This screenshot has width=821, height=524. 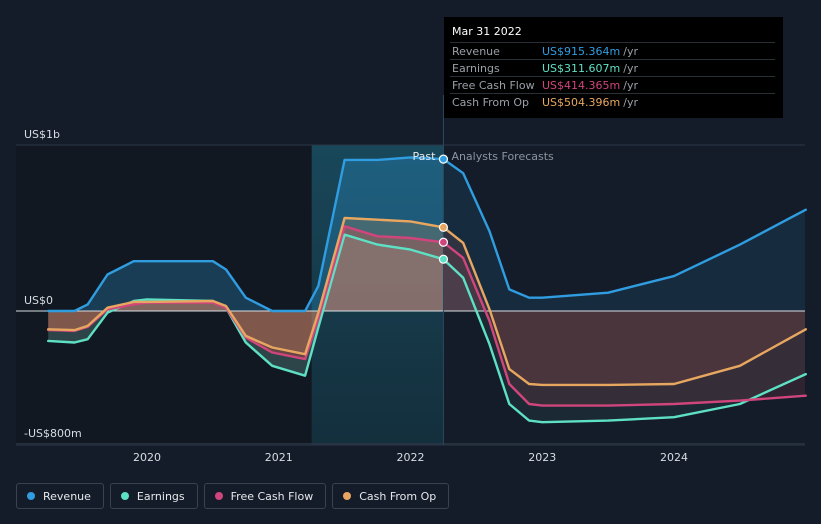 I want to click on y-axis-label: US$1b, so click(x=42, y=134).